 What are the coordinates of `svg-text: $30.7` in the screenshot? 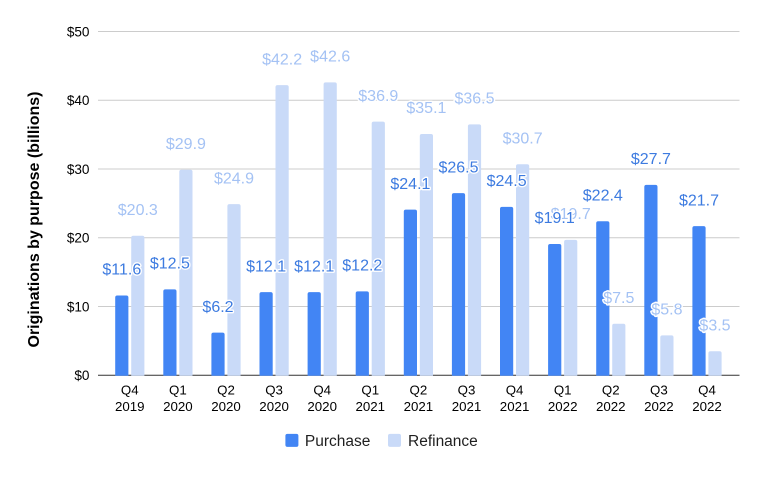 It's located at (523, 138).